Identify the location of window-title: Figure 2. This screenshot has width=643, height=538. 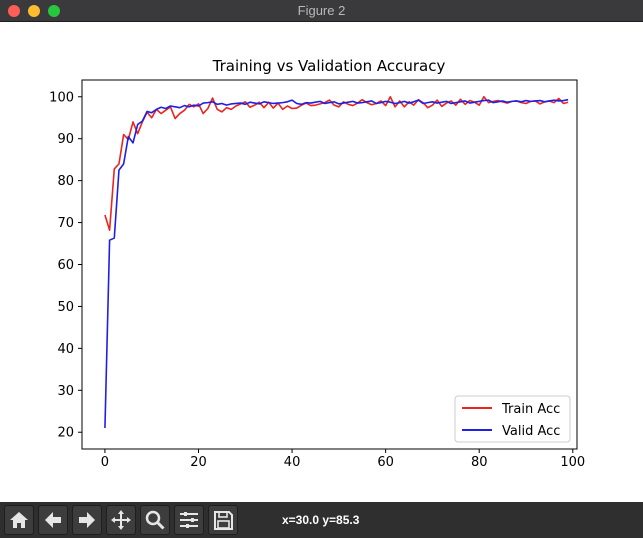
(321, 10).